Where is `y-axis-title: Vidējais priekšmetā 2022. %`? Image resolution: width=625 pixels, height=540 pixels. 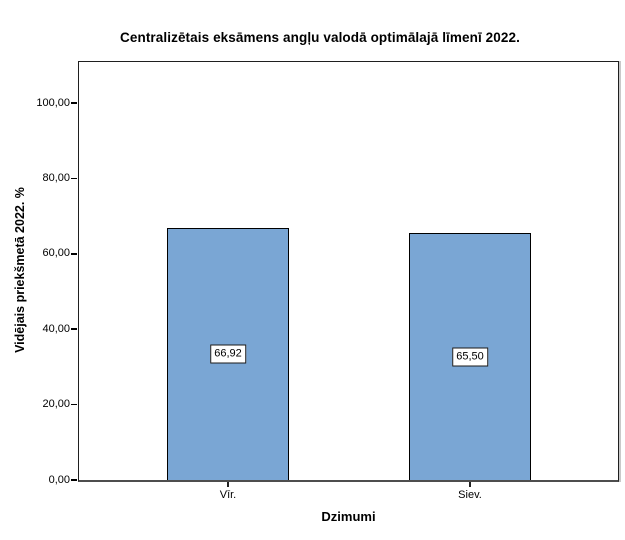
y-axis-title: Vidējais priekšmetā 2022. % is located at coordinates (20, 270).